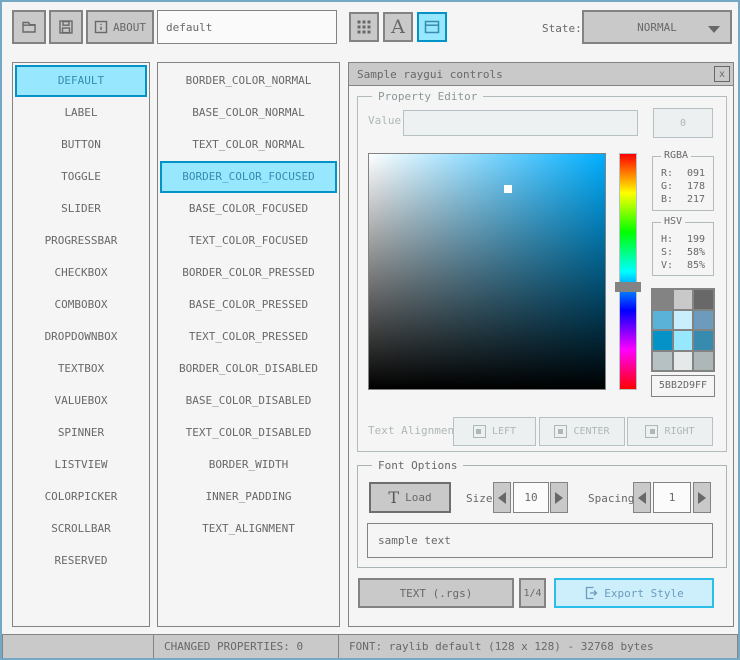  What do you see at coordinates (676, 155) in the screenshot?
I see `rgba-group-label: RGBA` at bounding box center [676, 155].